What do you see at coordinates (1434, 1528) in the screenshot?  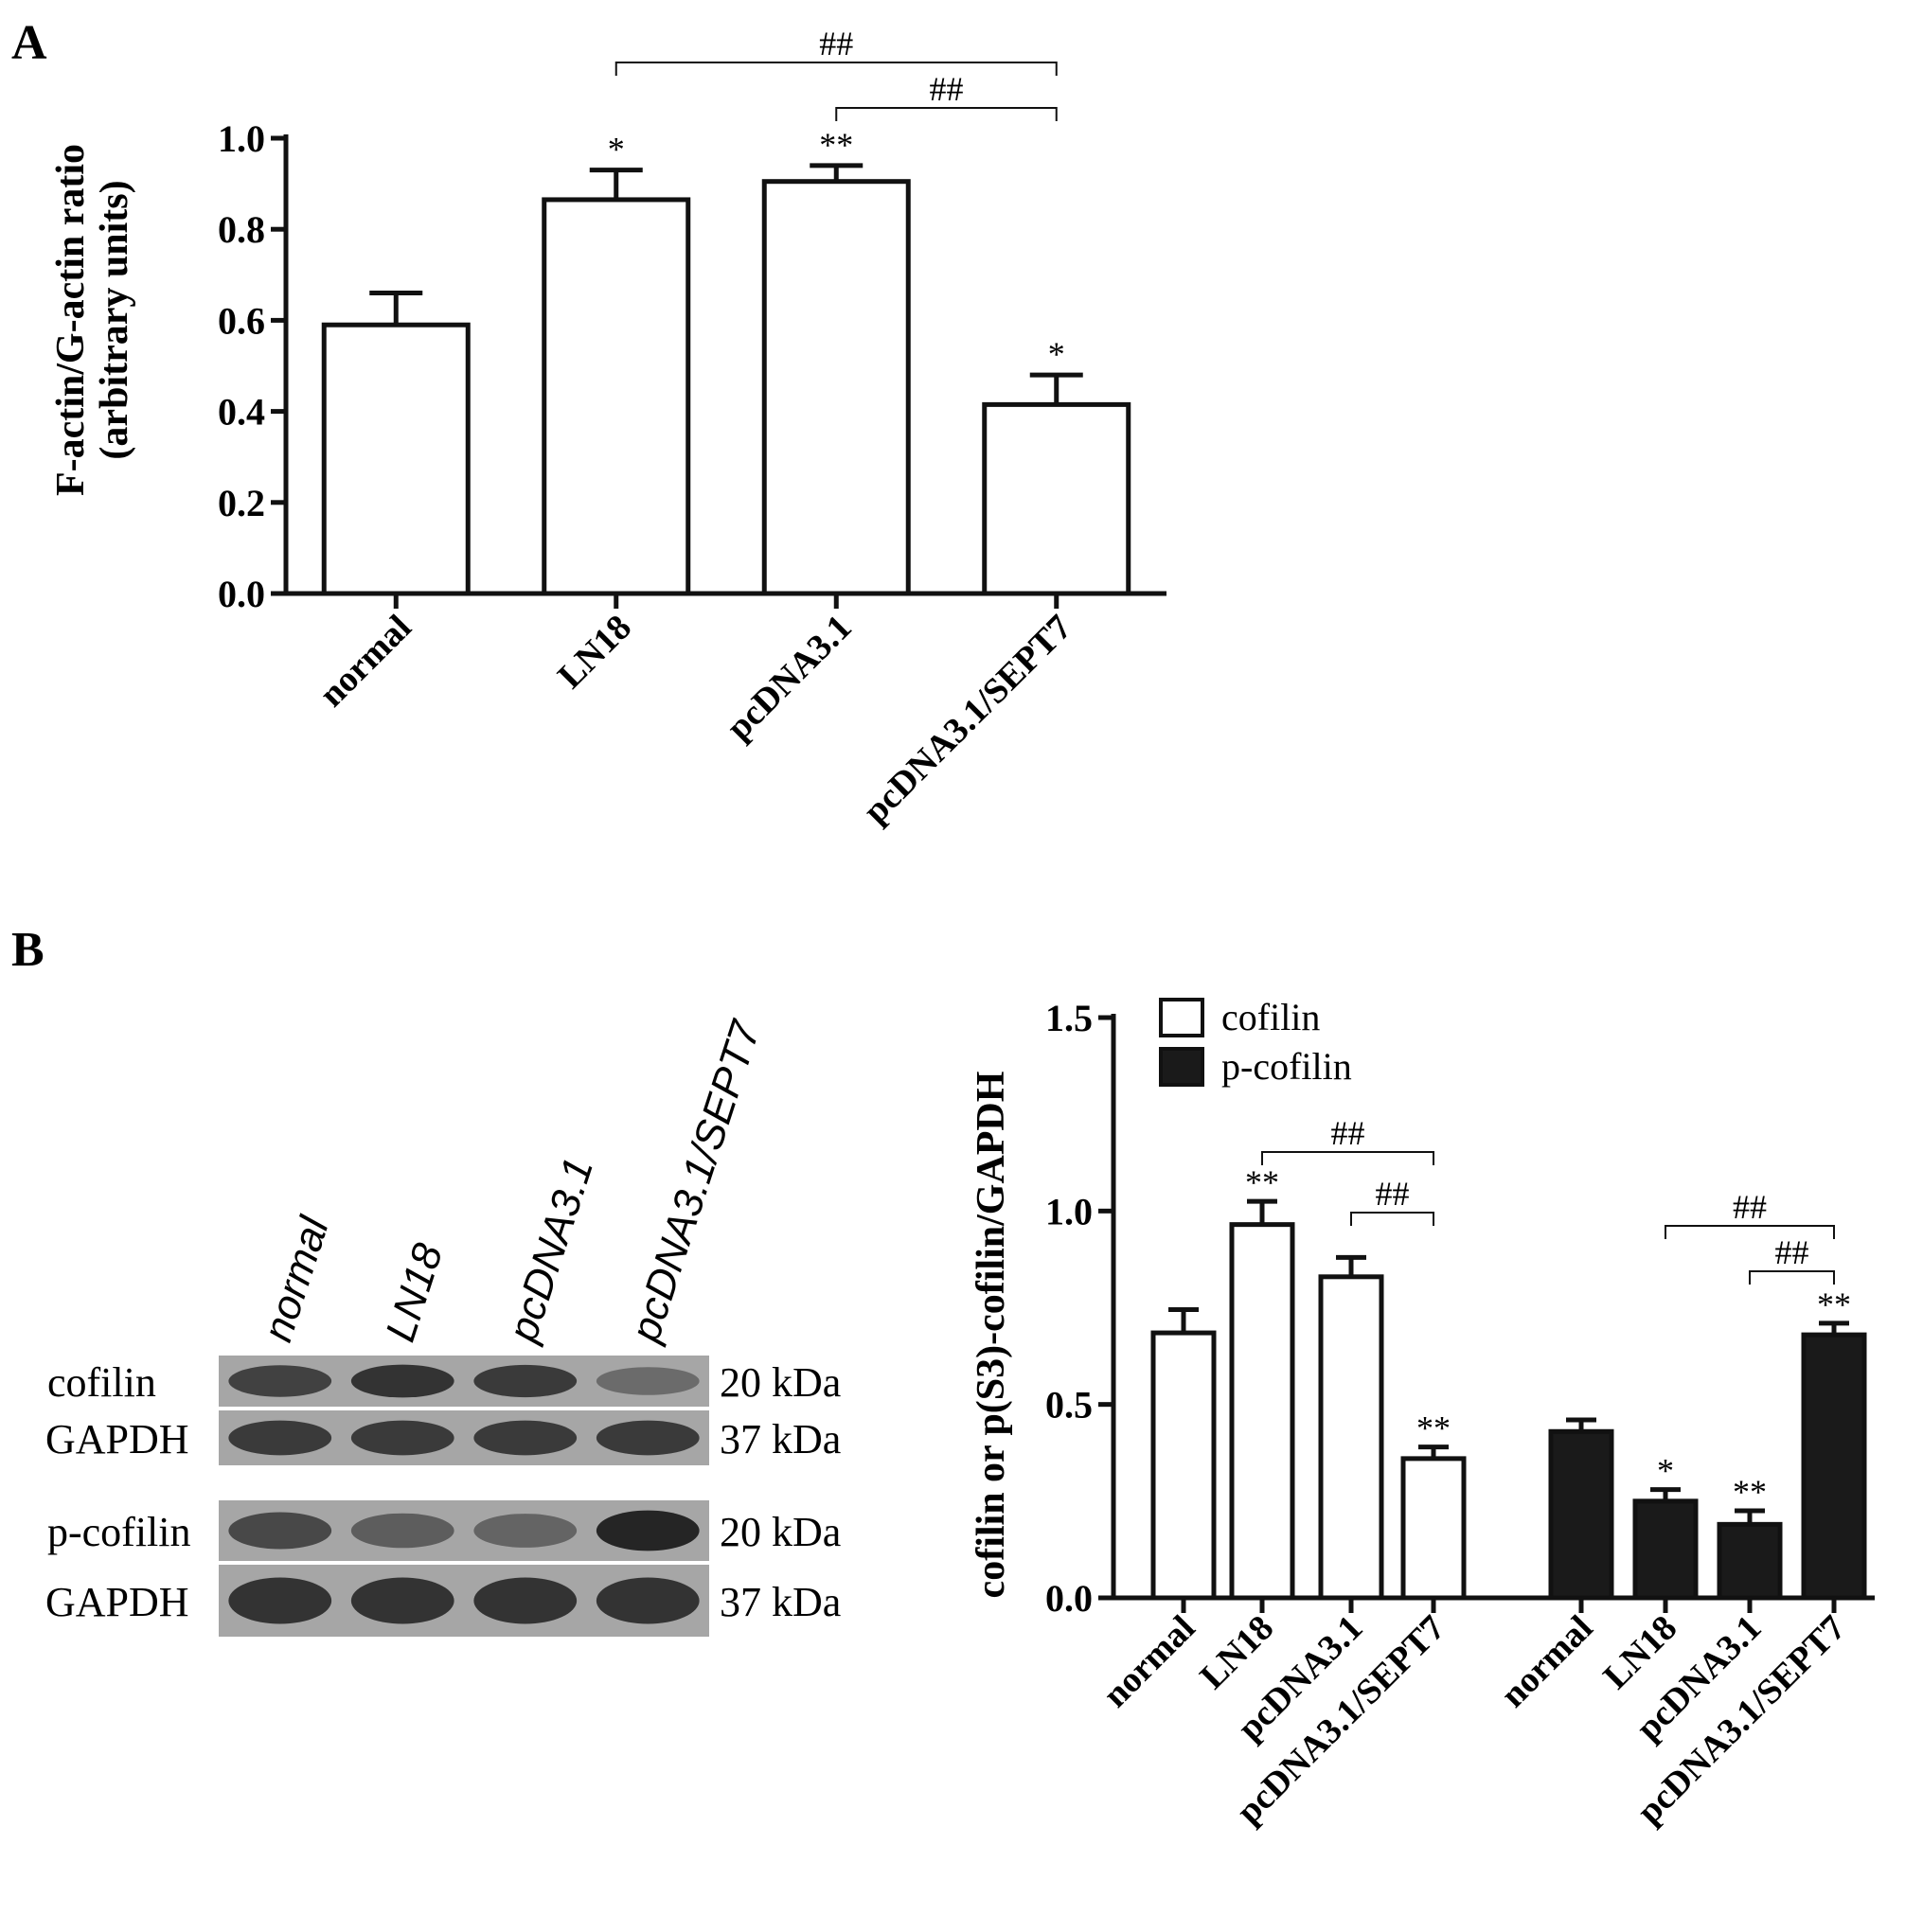 I see `bar-cofilin-pcdna3-1-sept7` at bounding box center [1434, 1528].